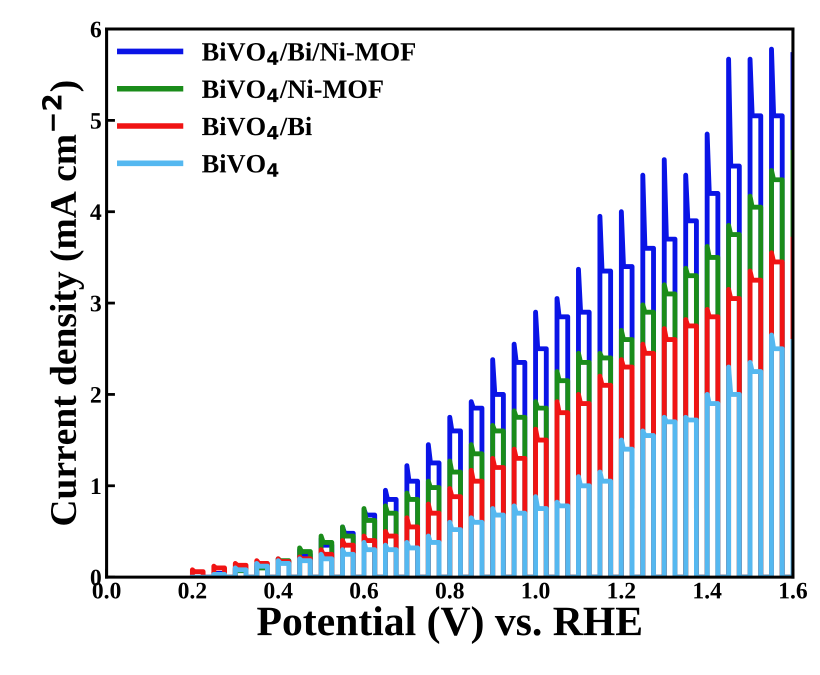 This screenshot has width=820, height=675. I want to click on y-tick-label: 3, so click(95, 304).